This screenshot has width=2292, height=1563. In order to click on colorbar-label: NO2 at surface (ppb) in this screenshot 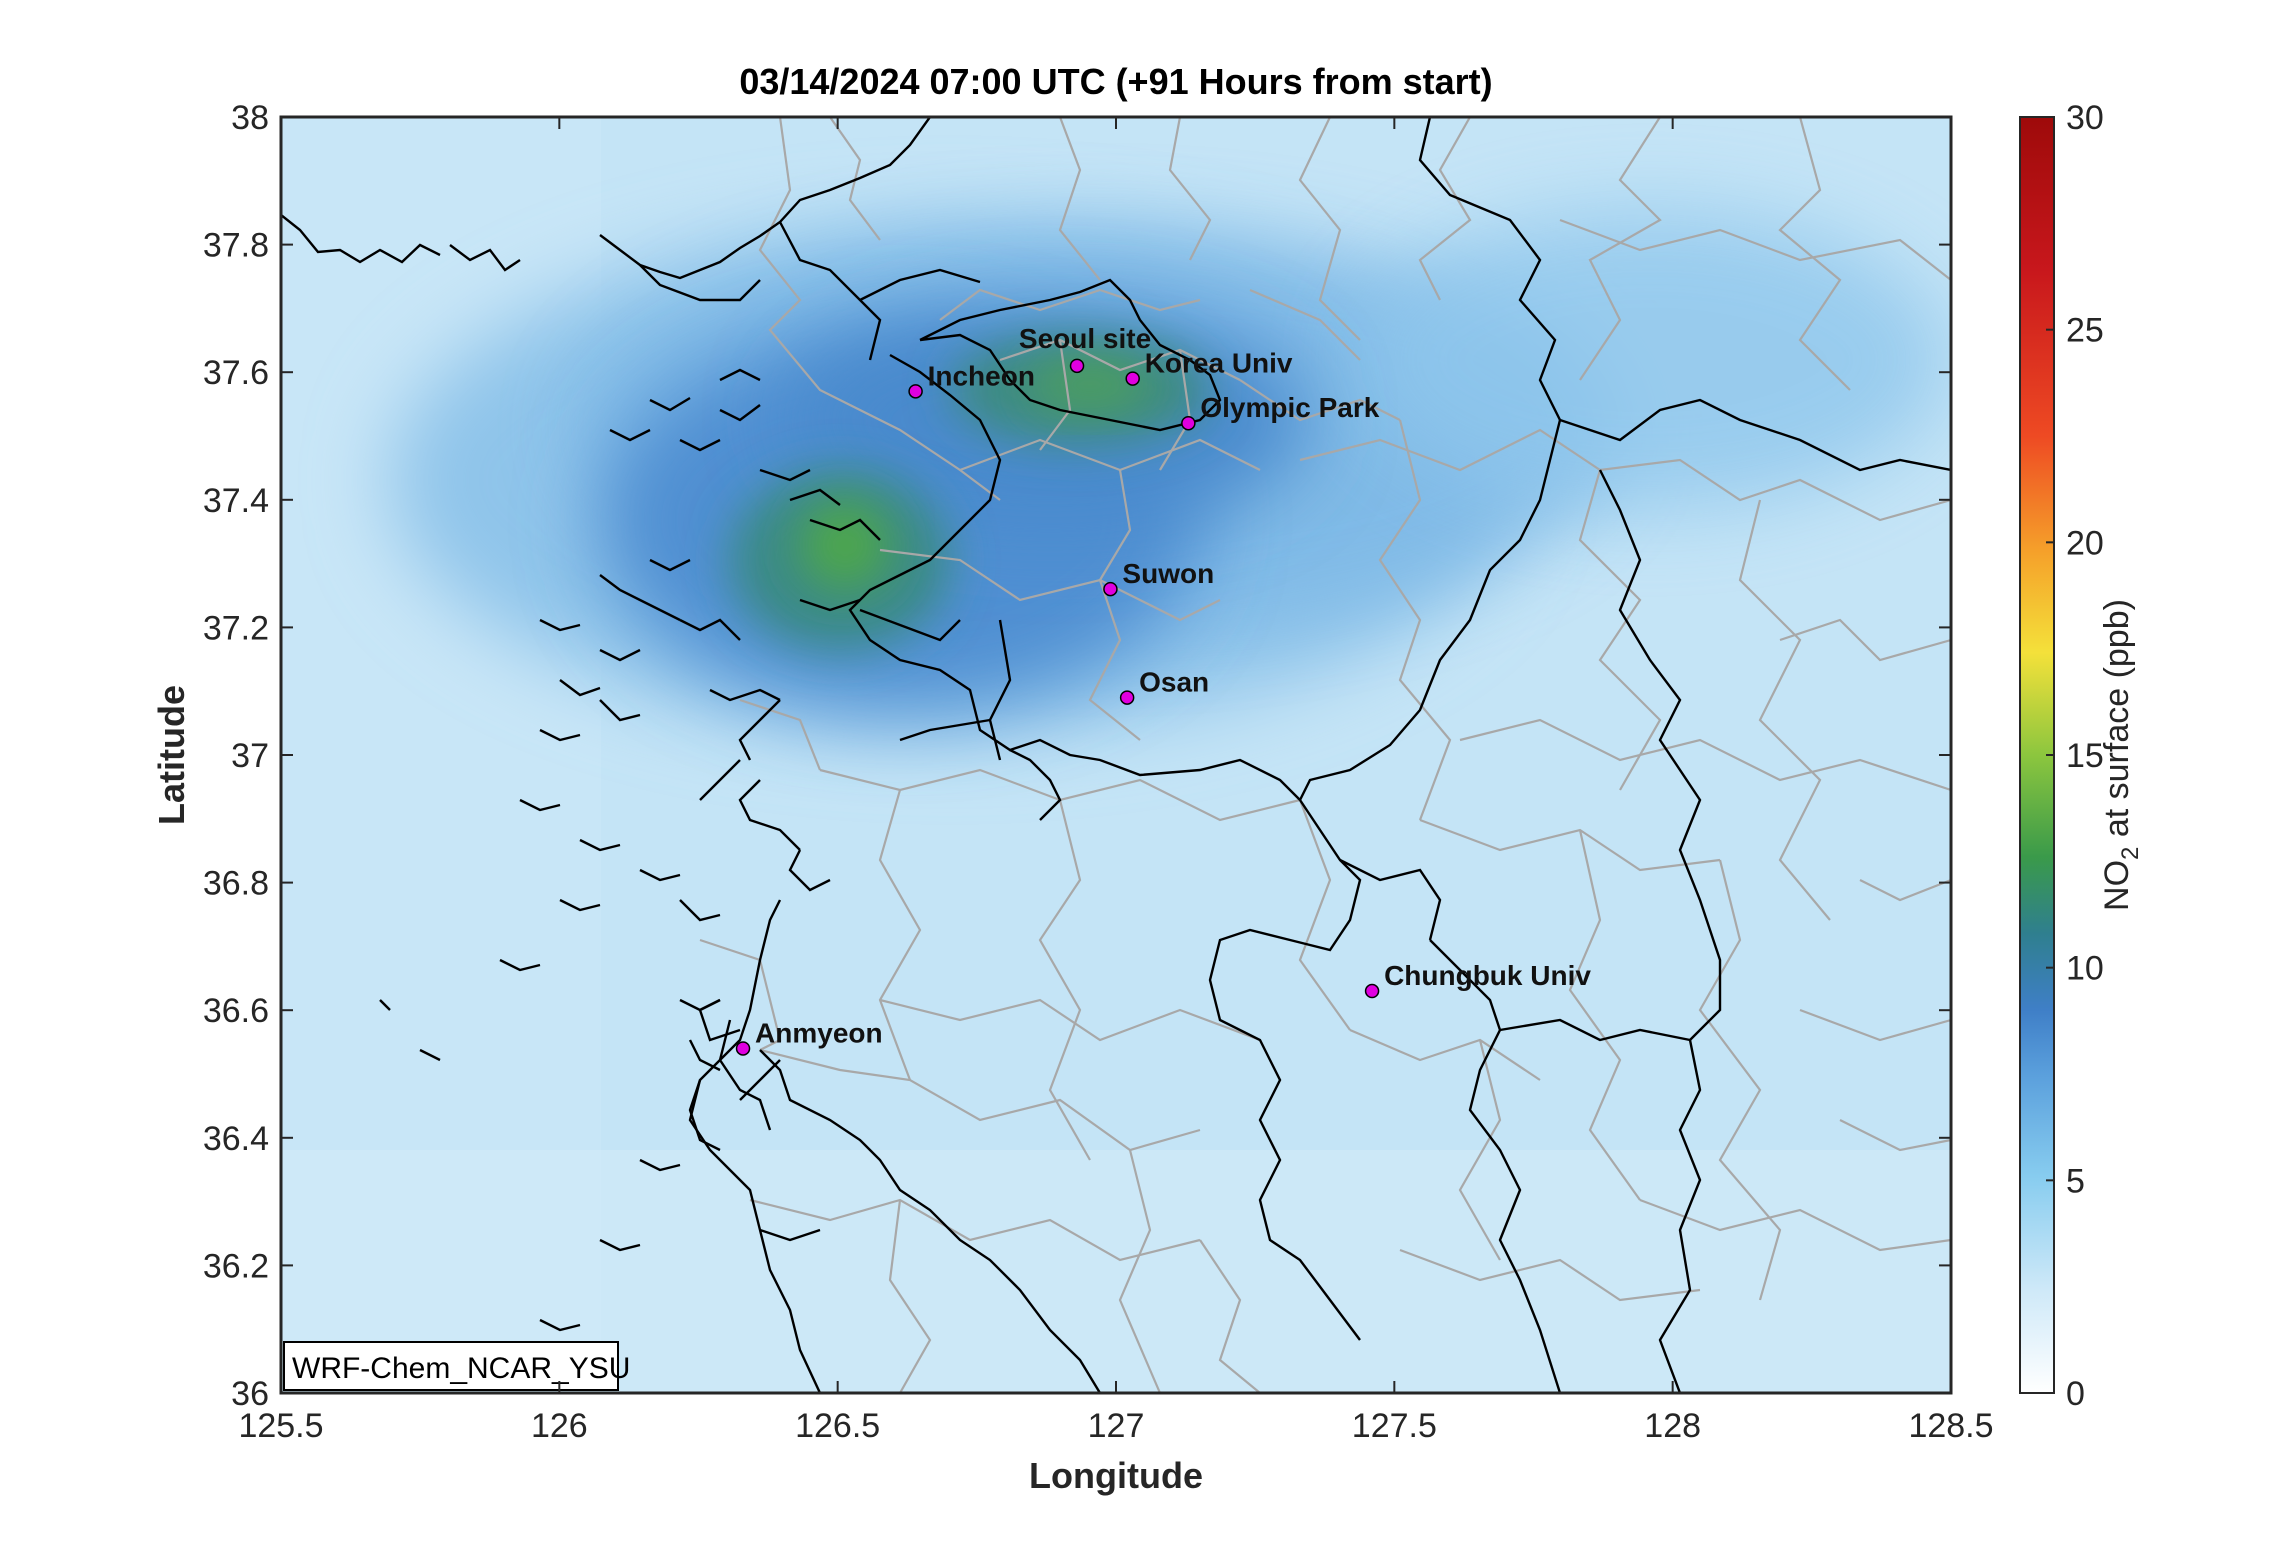, I will do `click(2121, 755)`.